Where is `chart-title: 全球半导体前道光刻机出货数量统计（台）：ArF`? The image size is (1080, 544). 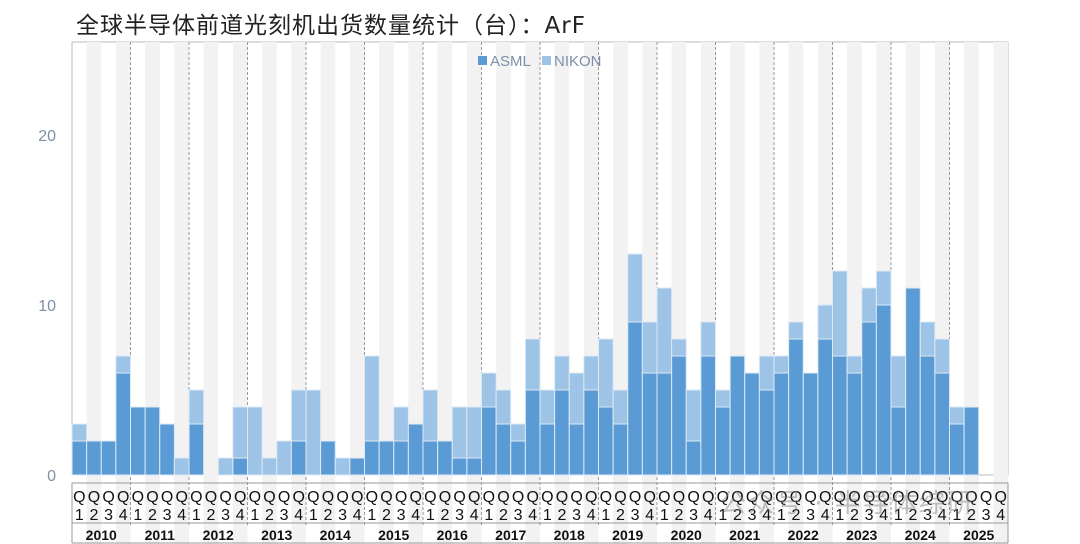 chart-title: 全球半导体前道光刻机出货数量统计（台）：ArF is located at coordinates (331, 26).